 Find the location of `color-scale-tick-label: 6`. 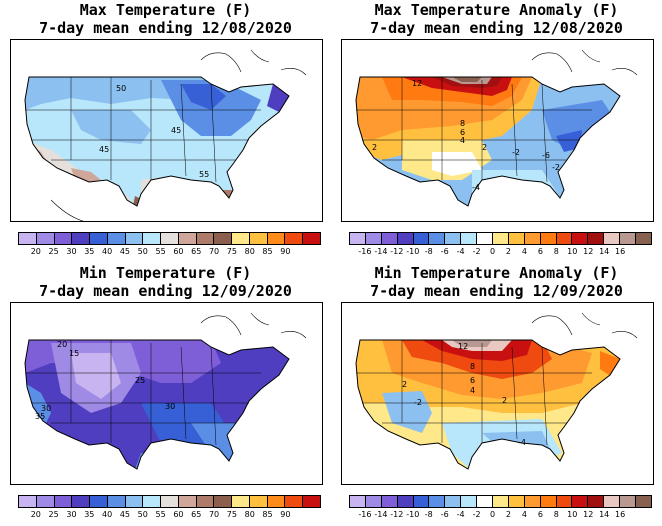

color-scale-tick-label: 6 is located at coordinates (540, 251).